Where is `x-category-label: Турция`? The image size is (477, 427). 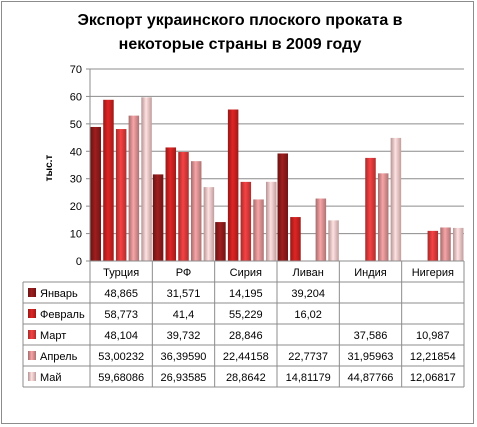
x-category-label: Турция is located at coordinates (121, 273).